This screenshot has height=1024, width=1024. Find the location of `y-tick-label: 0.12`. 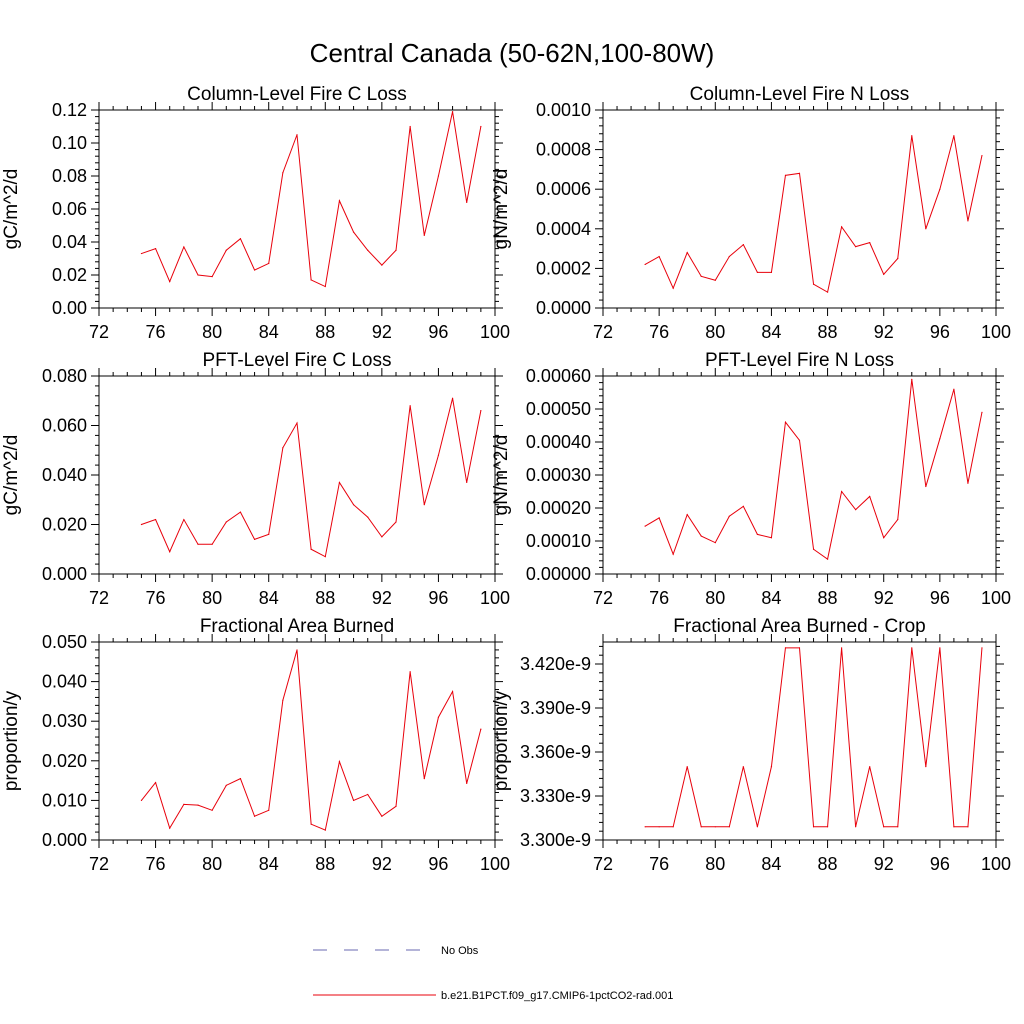

y-tick-label: 0.12 is located at coordinates (69, 110).